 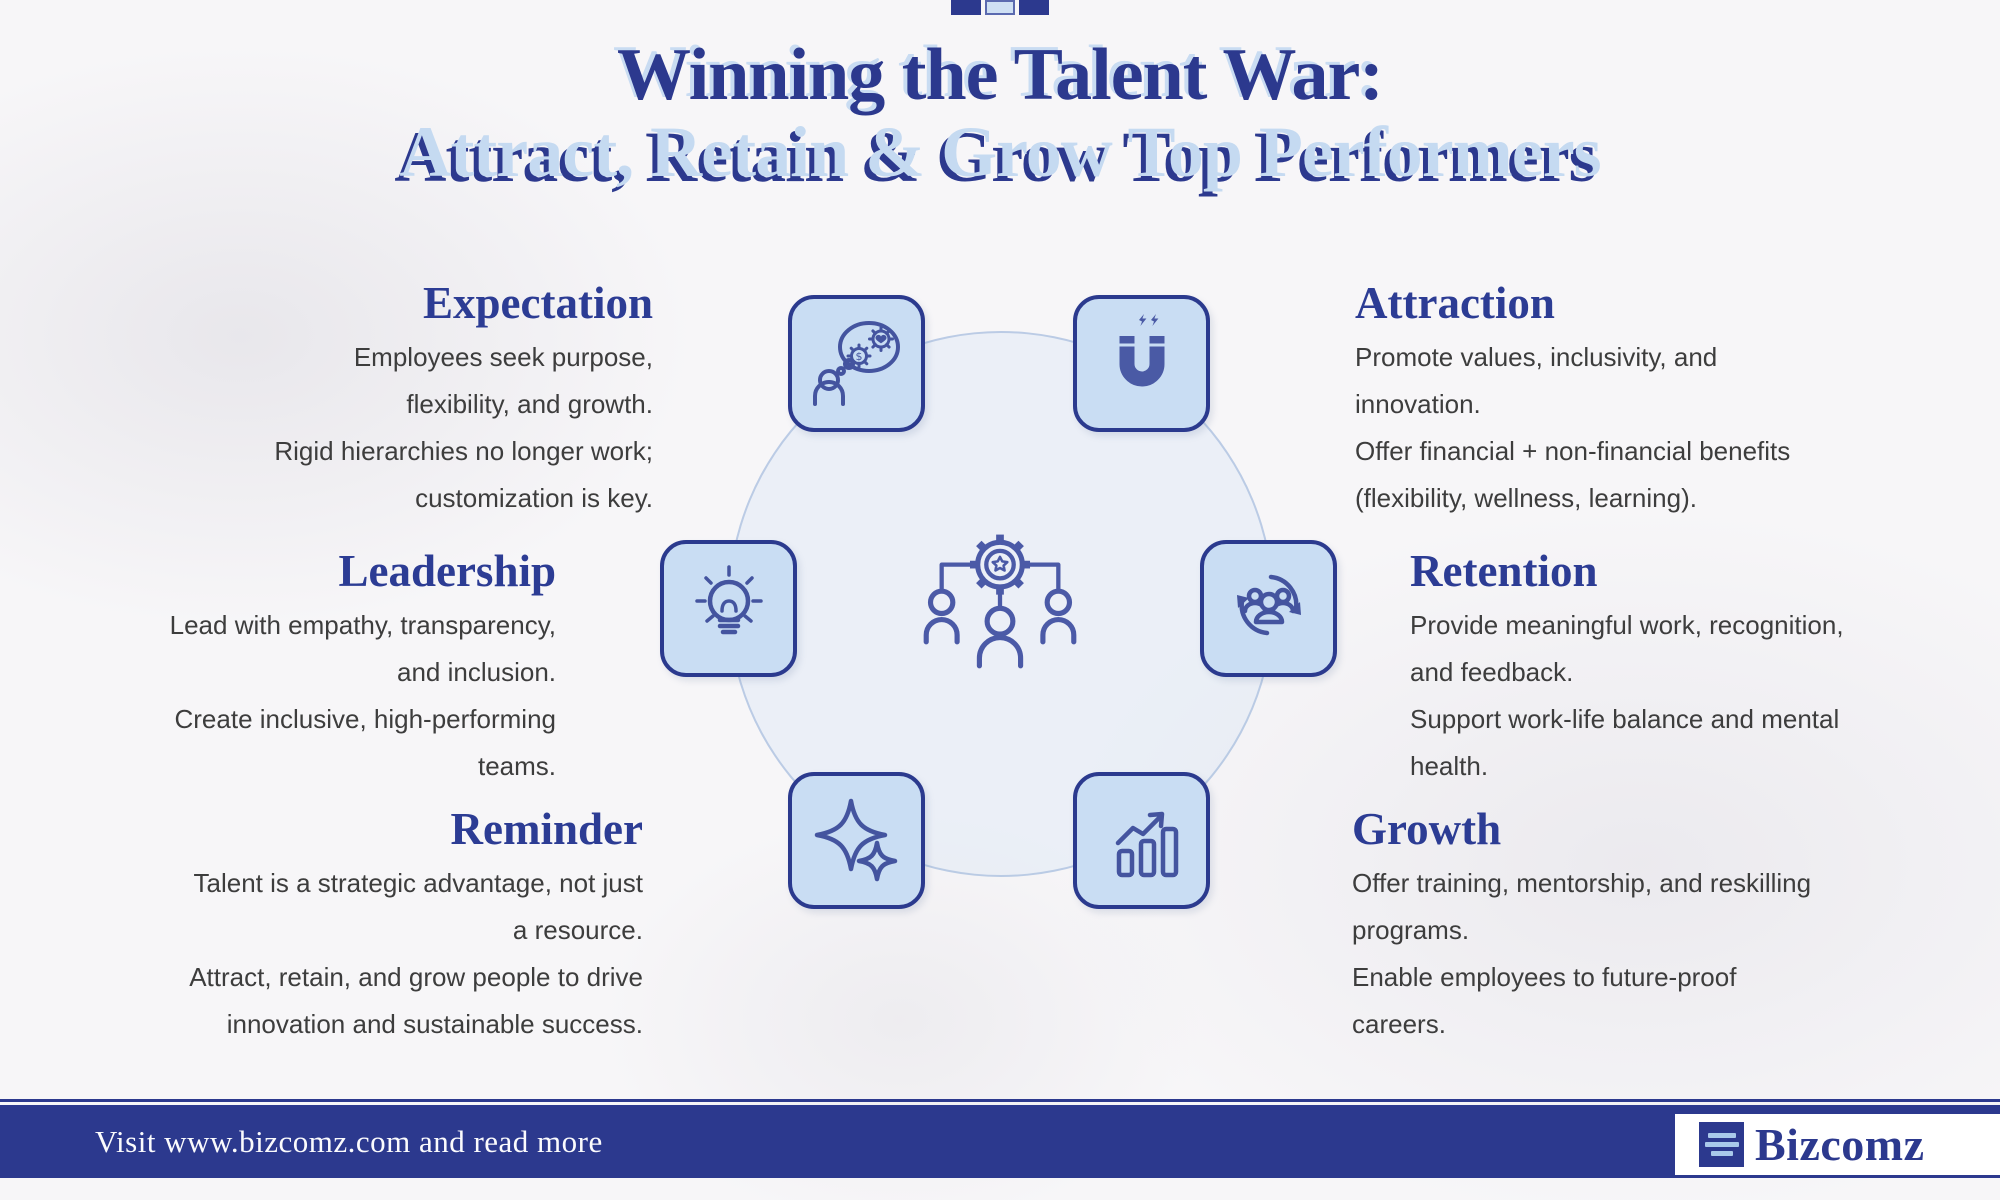 I want to click on growth-chart-icon, so click(x=1146, y=844).